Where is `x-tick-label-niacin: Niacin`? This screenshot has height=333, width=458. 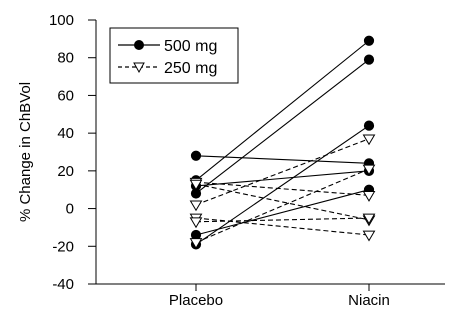 x-tick-label-niacin: Niacin is located at coordinates (369, 300).